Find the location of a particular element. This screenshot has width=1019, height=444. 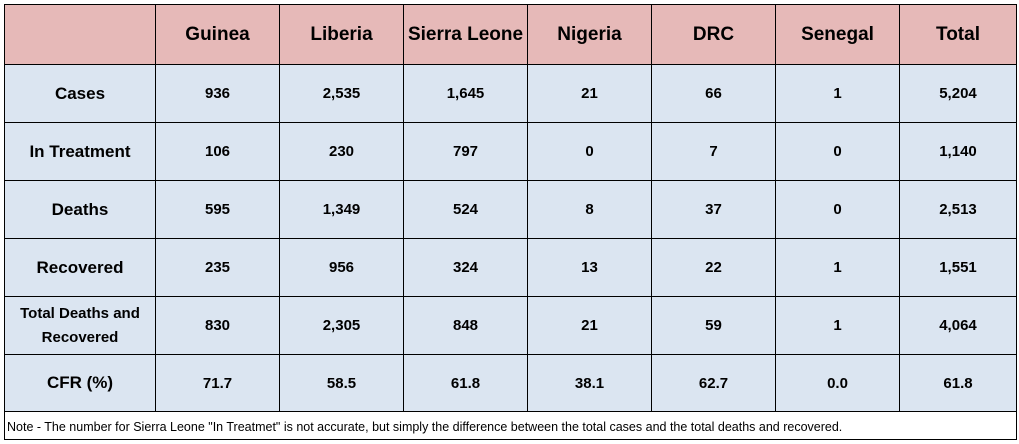

header-senegal: Senegal is located at coordinates (837, 34).